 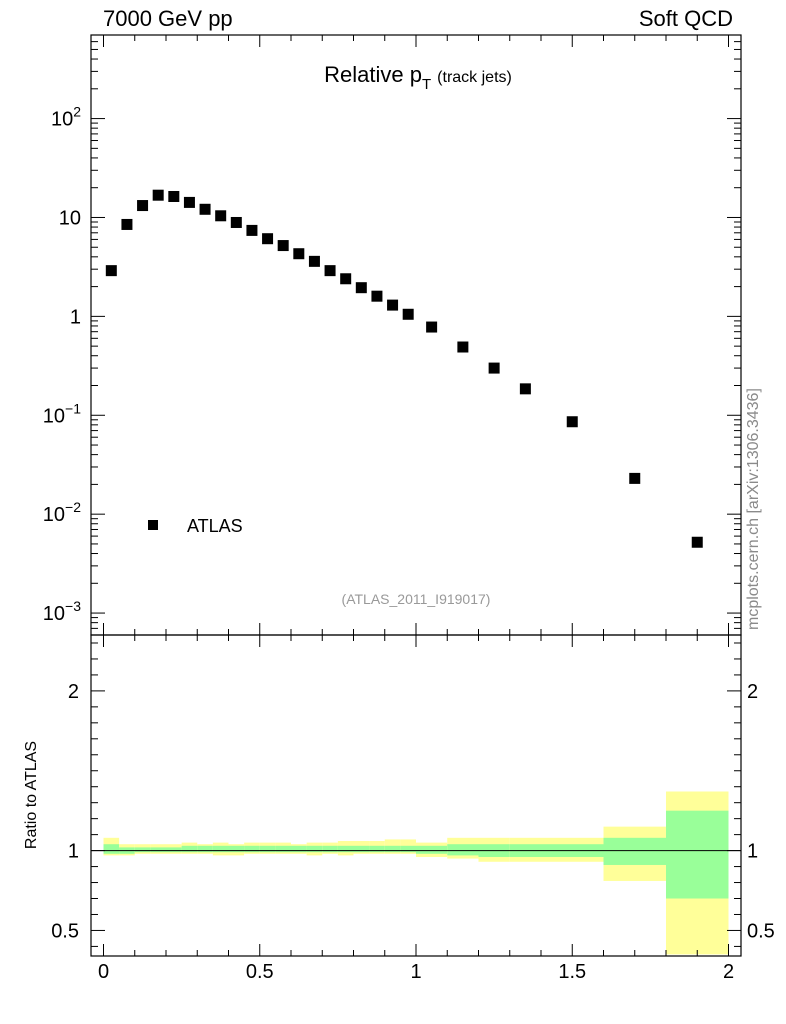 What do you see at coordinates (415, 972) in the screenshot?
I see `x-tick-label: 1` at bounding box center [415, 972].